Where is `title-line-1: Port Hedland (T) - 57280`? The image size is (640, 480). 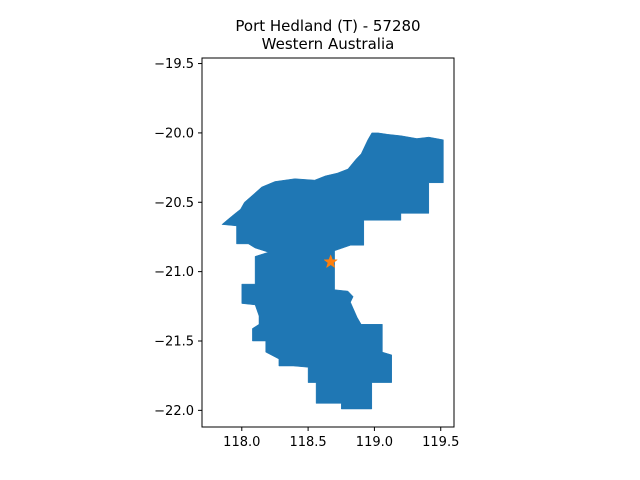 title-line-1: Port Hedland (T) - 57280 is located at coordinates (327, 26).